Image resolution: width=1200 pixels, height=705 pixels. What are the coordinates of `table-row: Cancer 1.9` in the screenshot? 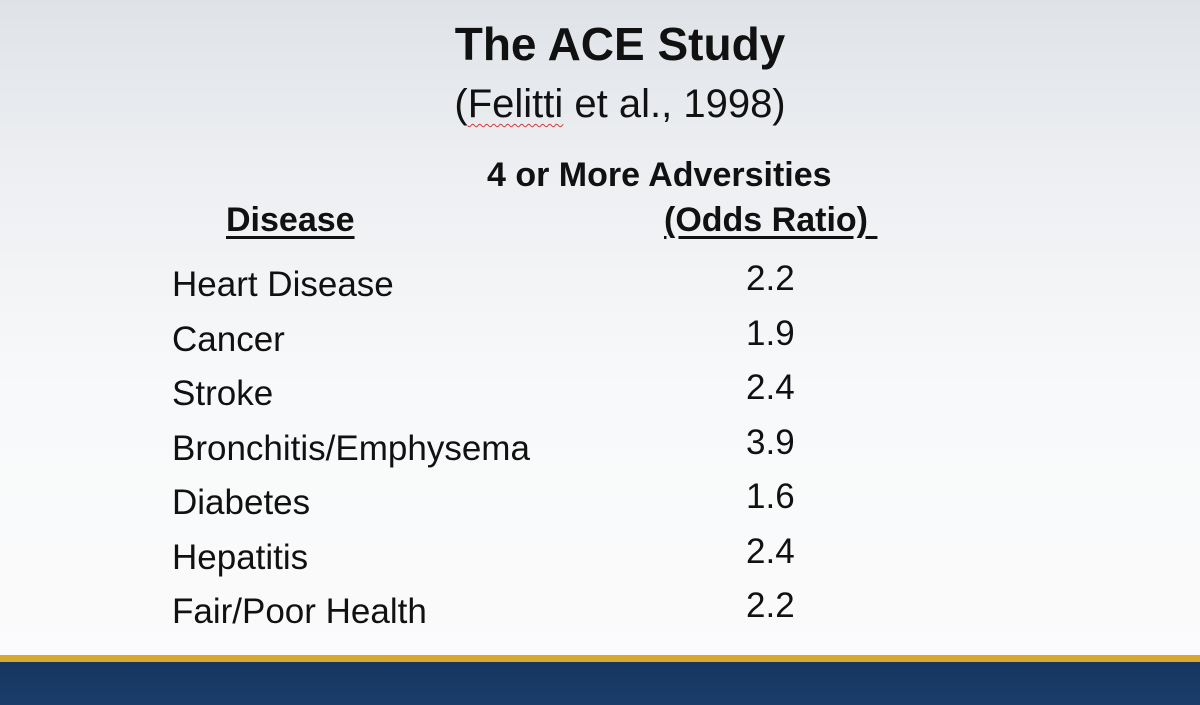 It's located at (522, 343).